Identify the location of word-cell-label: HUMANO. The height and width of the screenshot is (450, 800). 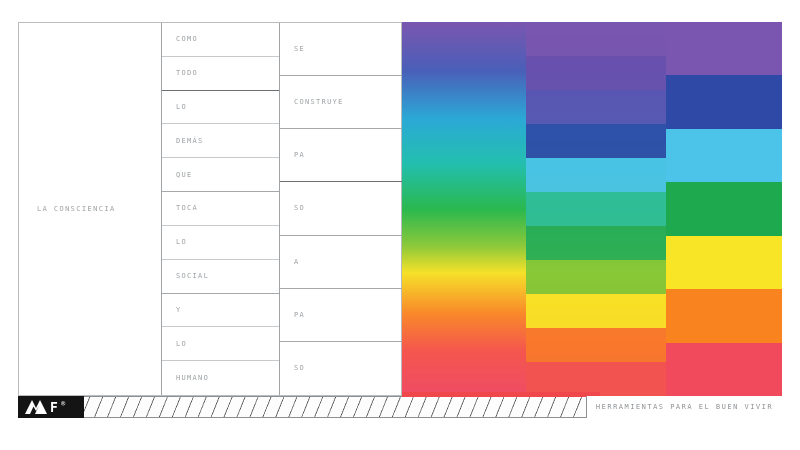
(193, 378).